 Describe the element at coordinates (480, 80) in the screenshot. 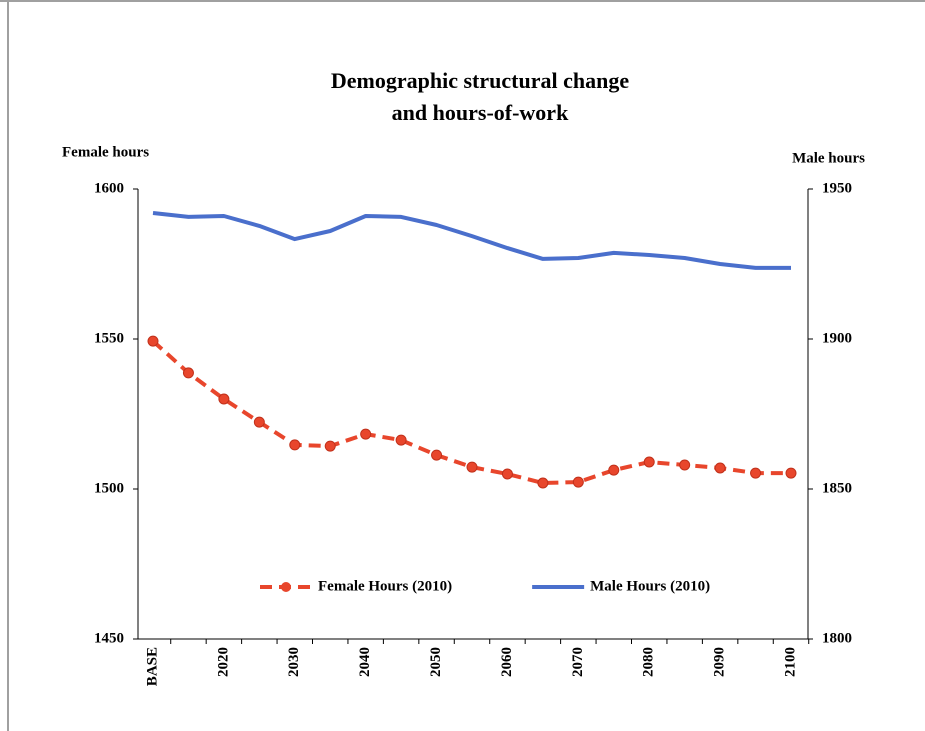

I see `chart-title: Demographic structural change` at that location.